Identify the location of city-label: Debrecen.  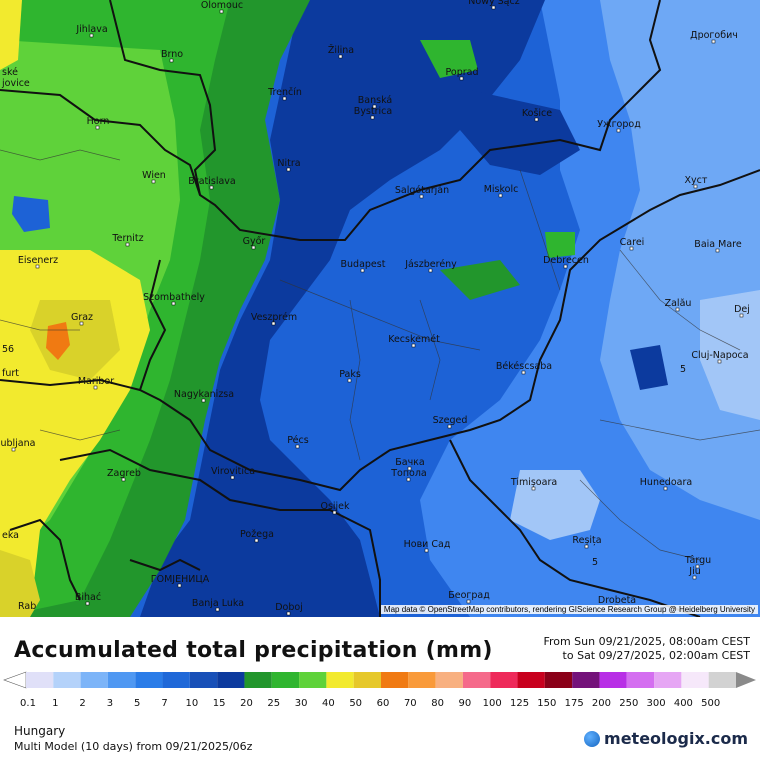
(566, 260).